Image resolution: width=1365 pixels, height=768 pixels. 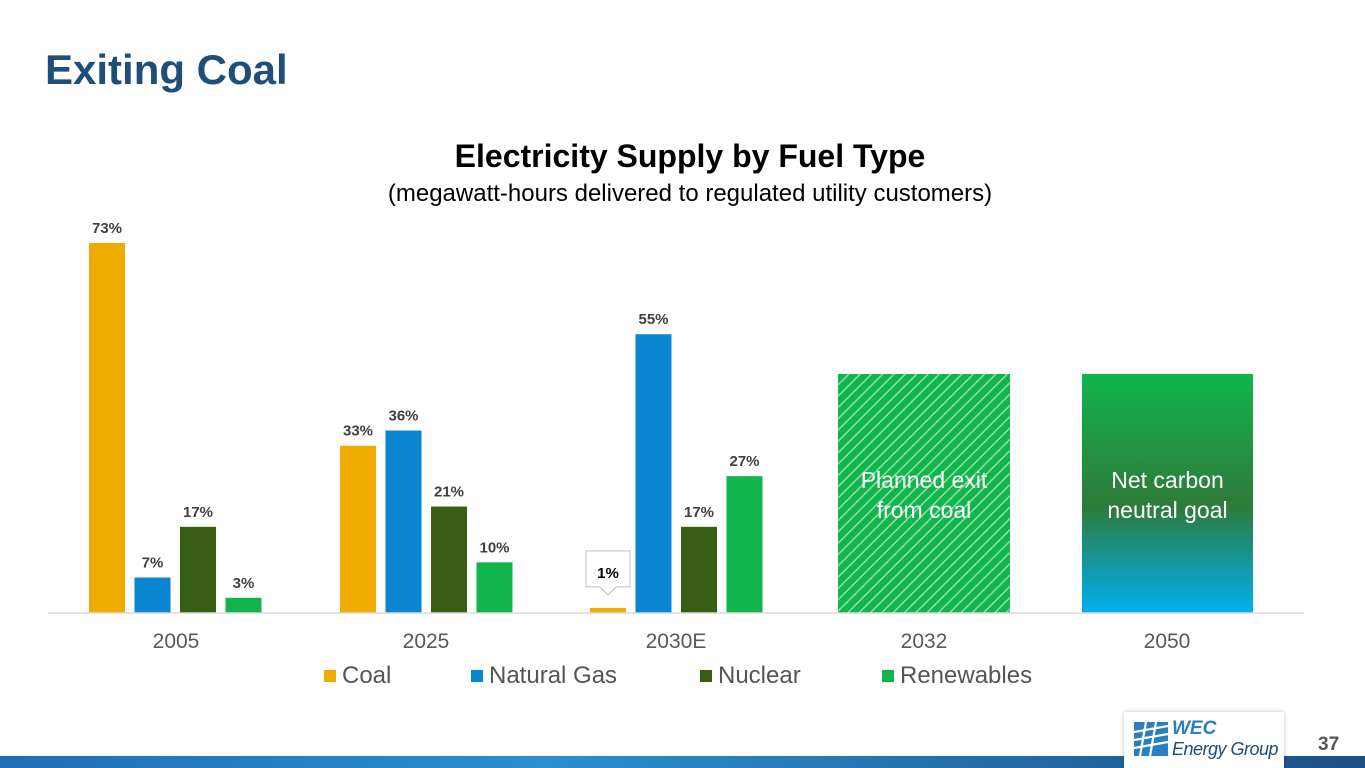 What do you see at coordinates (690, 156) in the screenshot?
I see `chart-title: Electricity Supply by Fuel Type` at bounding box center [690, 156].